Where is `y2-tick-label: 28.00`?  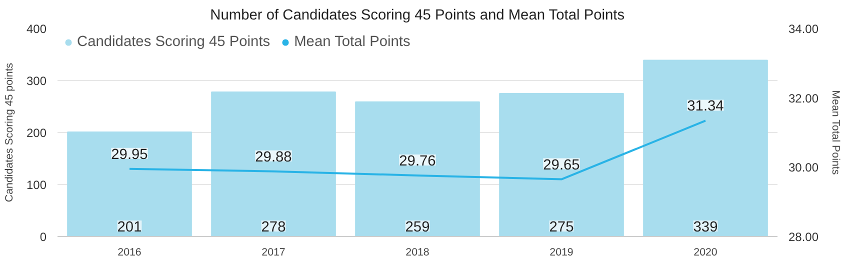
y2-tick-label: 28.00 is located at coordinates (803, 237).